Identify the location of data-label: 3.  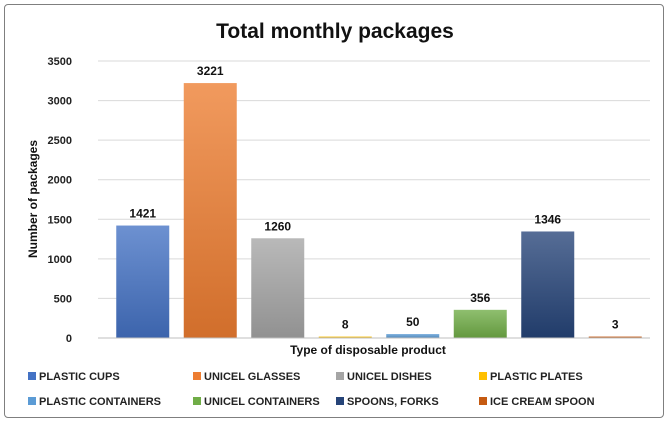
(615, 325).